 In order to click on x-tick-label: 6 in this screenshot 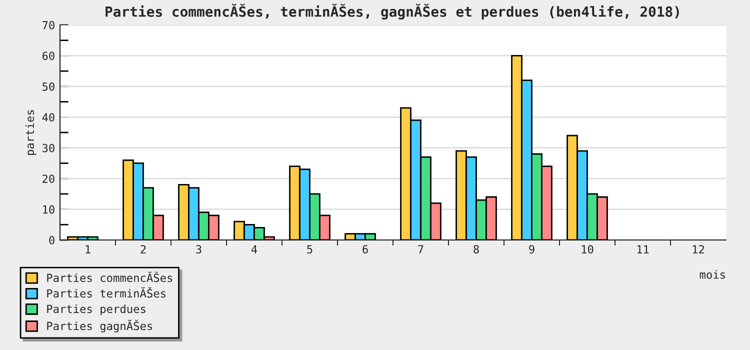, I will do `click(365, 249)`.